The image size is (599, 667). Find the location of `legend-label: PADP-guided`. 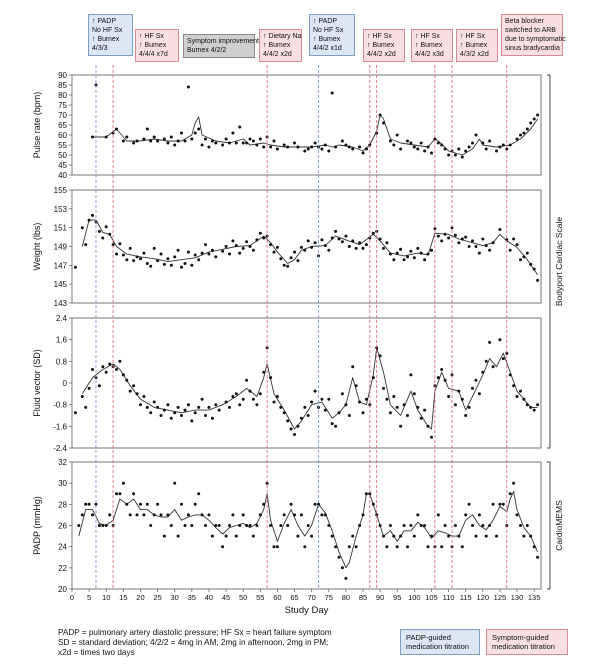

legend-label: PADP-guided is located at coordinates (428, 637).